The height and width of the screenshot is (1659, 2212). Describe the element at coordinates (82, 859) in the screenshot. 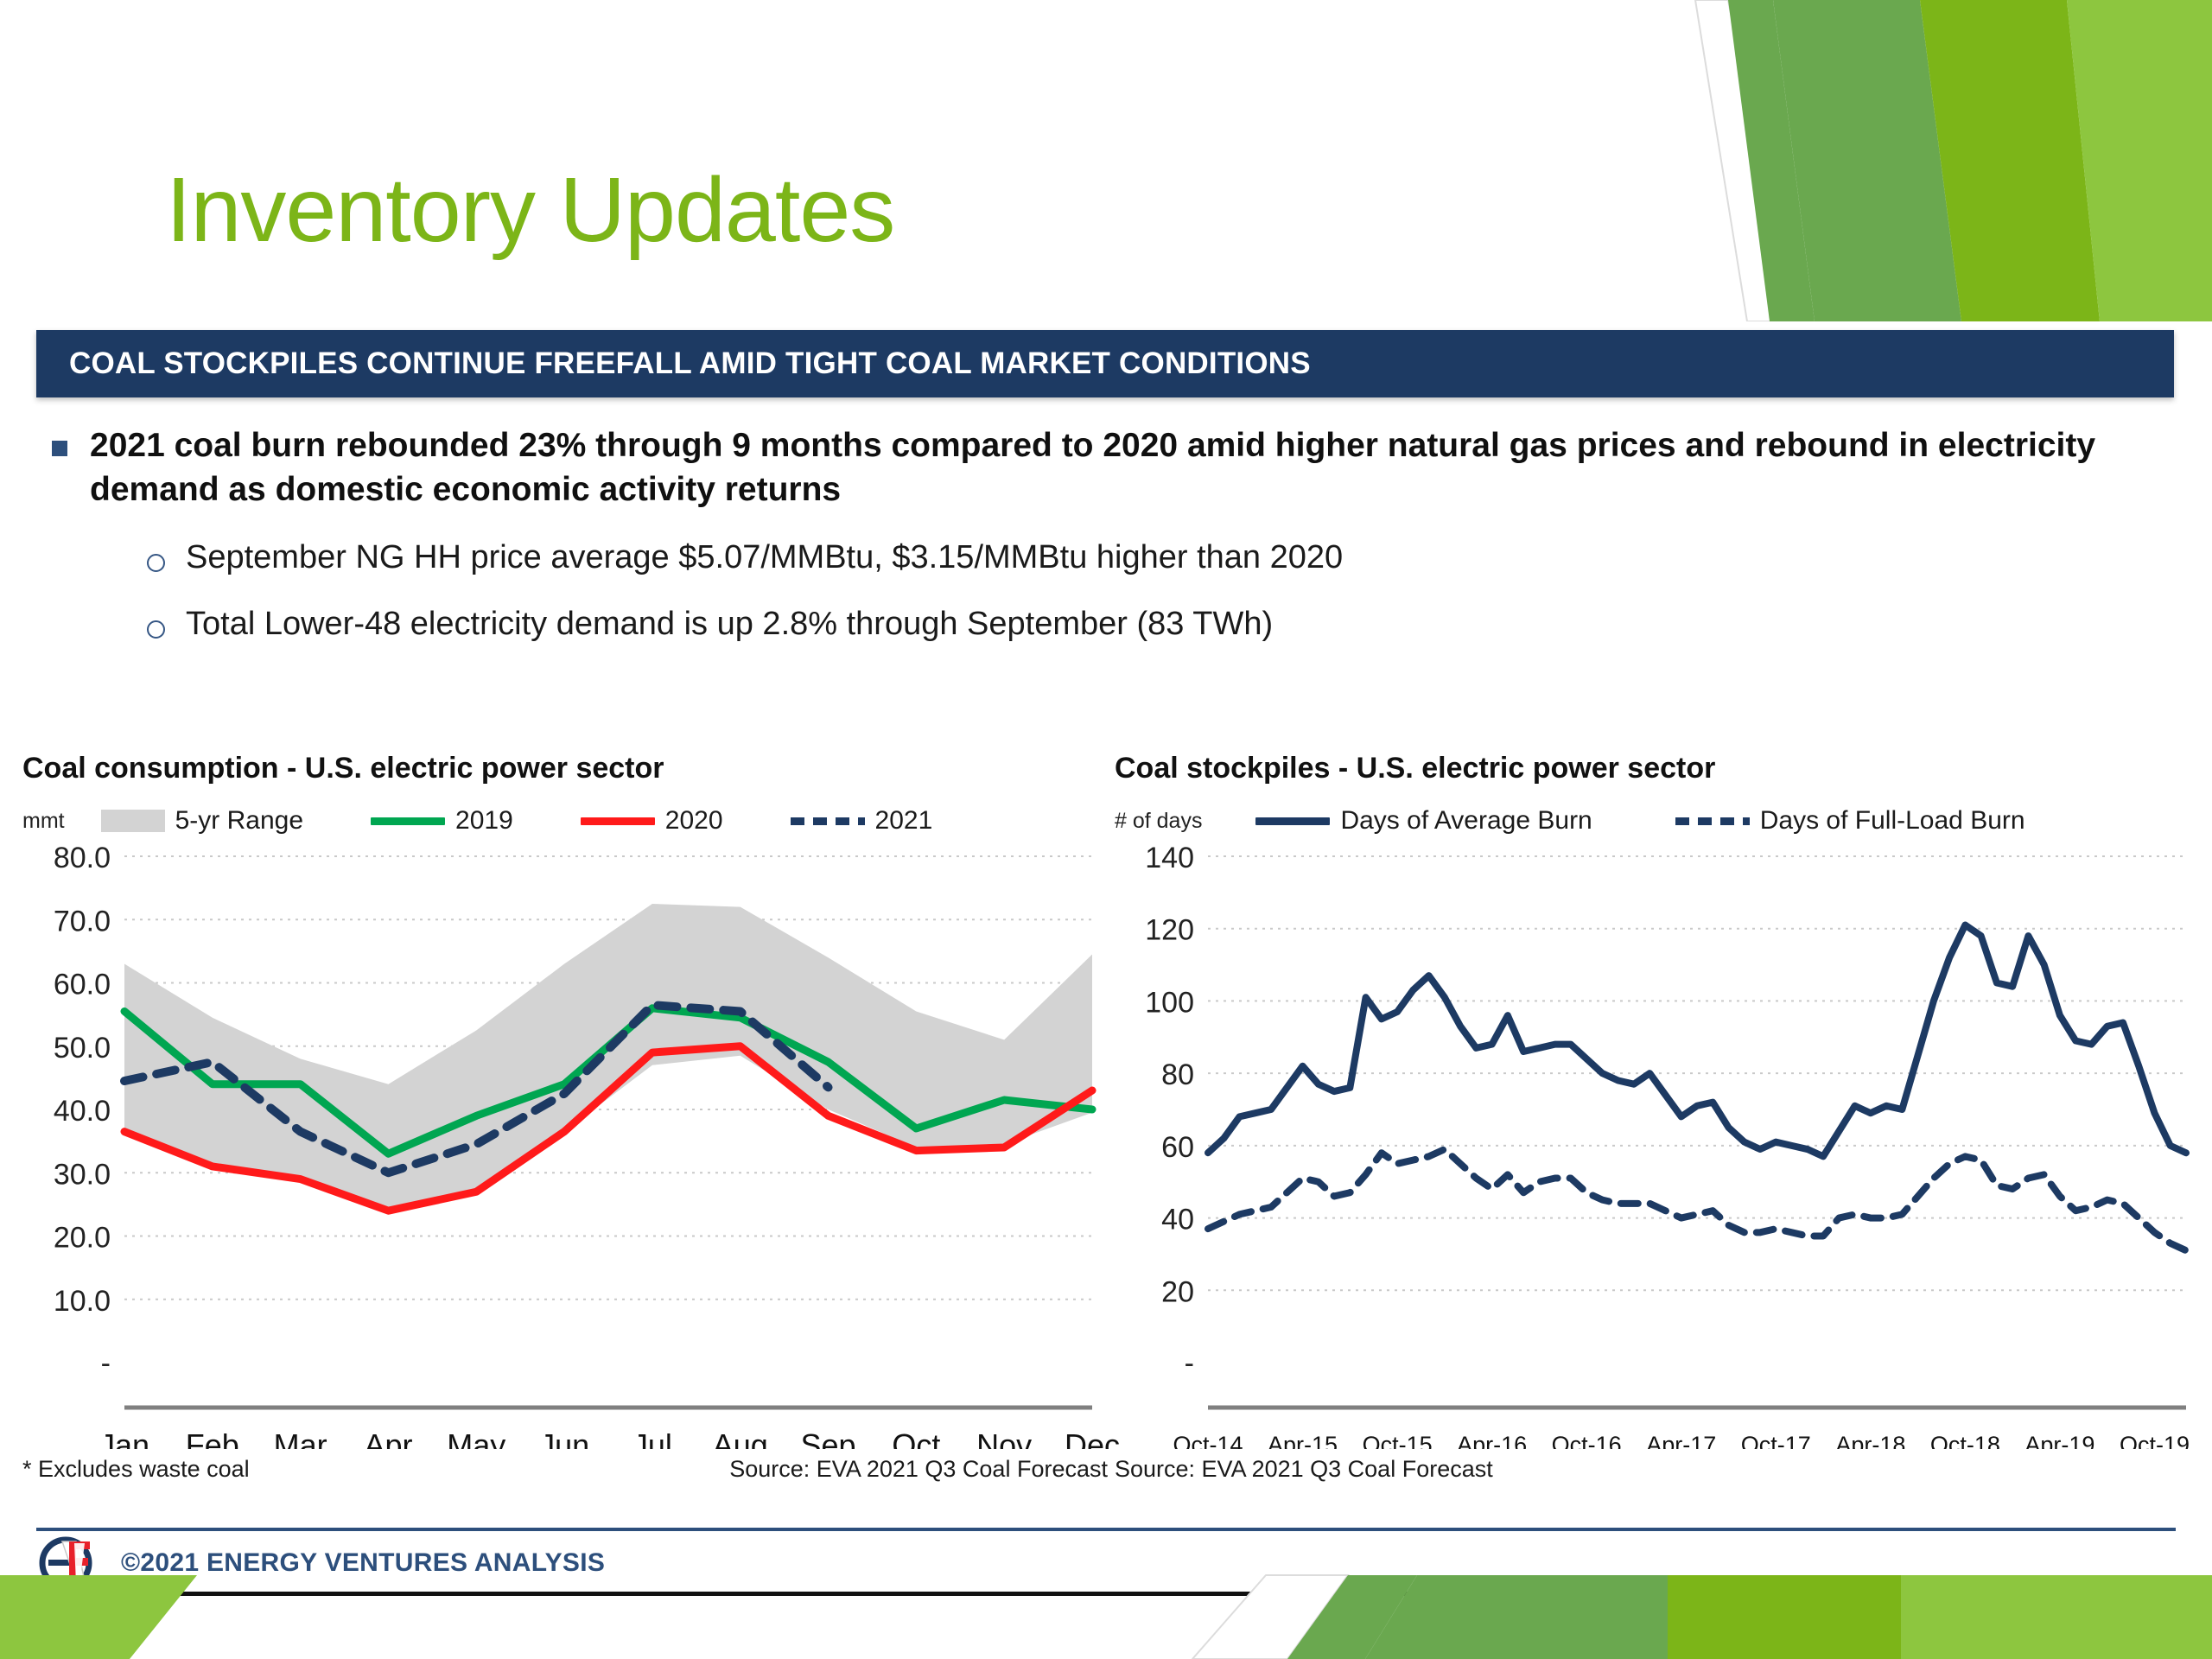

I see `svg-text: 80.0` at that location.